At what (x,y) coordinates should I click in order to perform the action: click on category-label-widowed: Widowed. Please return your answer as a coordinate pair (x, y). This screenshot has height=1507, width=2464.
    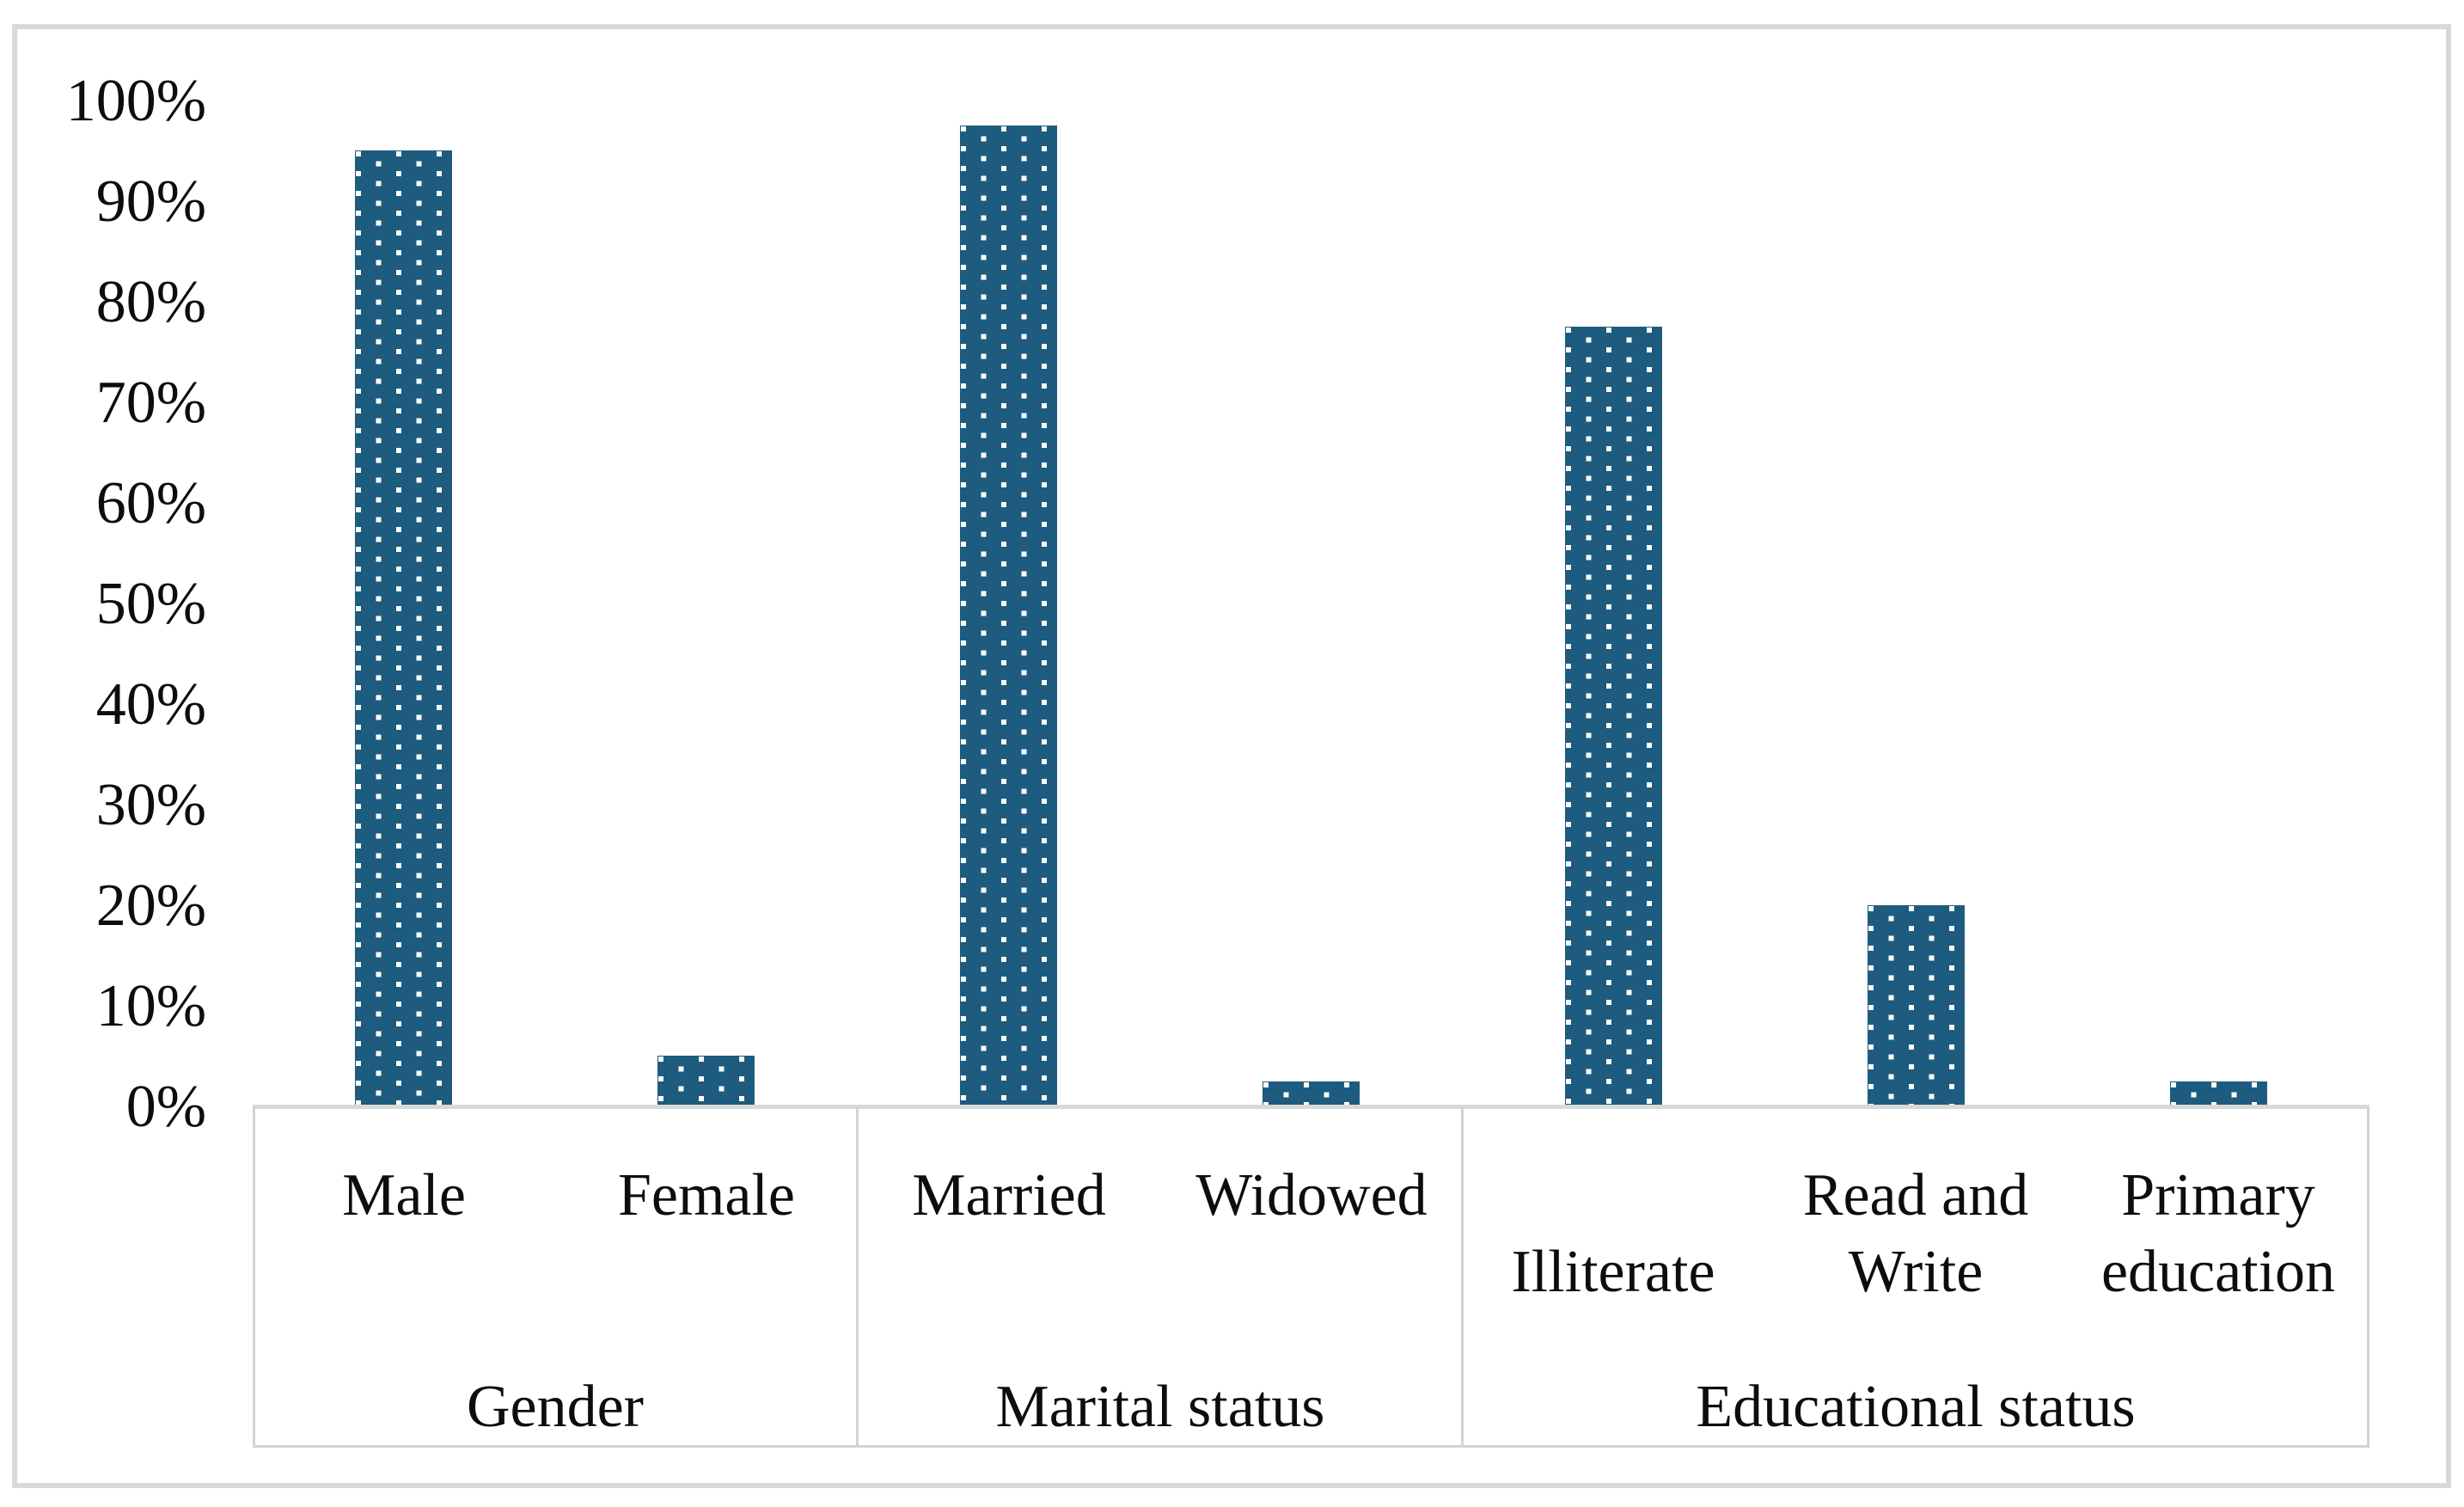
    Looking at the image, I should click on (1311, 1195).